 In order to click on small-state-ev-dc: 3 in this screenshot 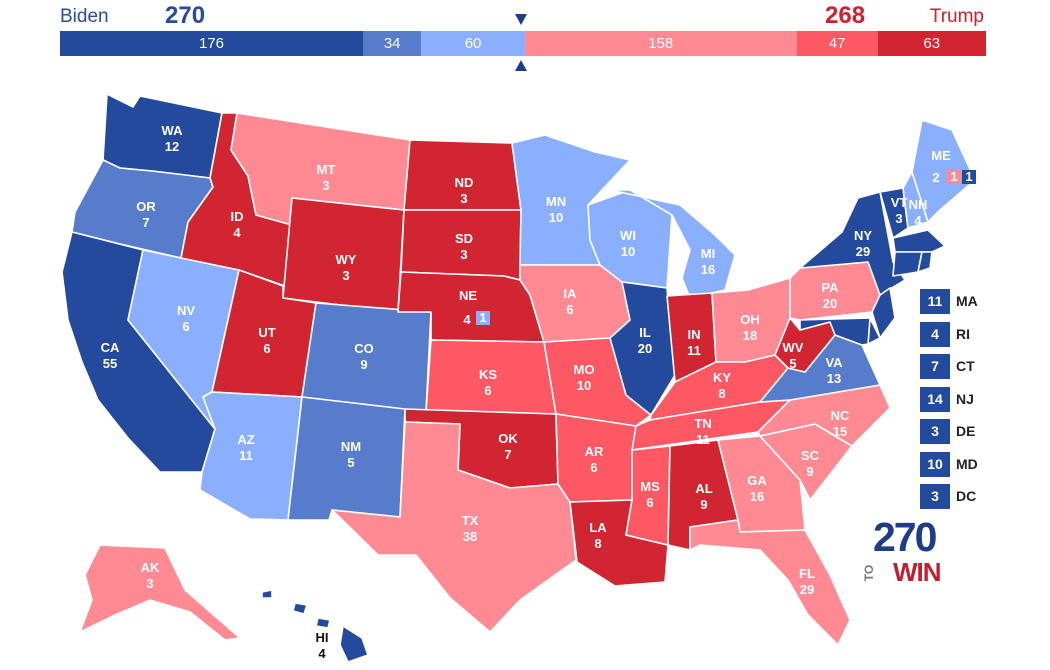, I will do `click(935, 496)`.